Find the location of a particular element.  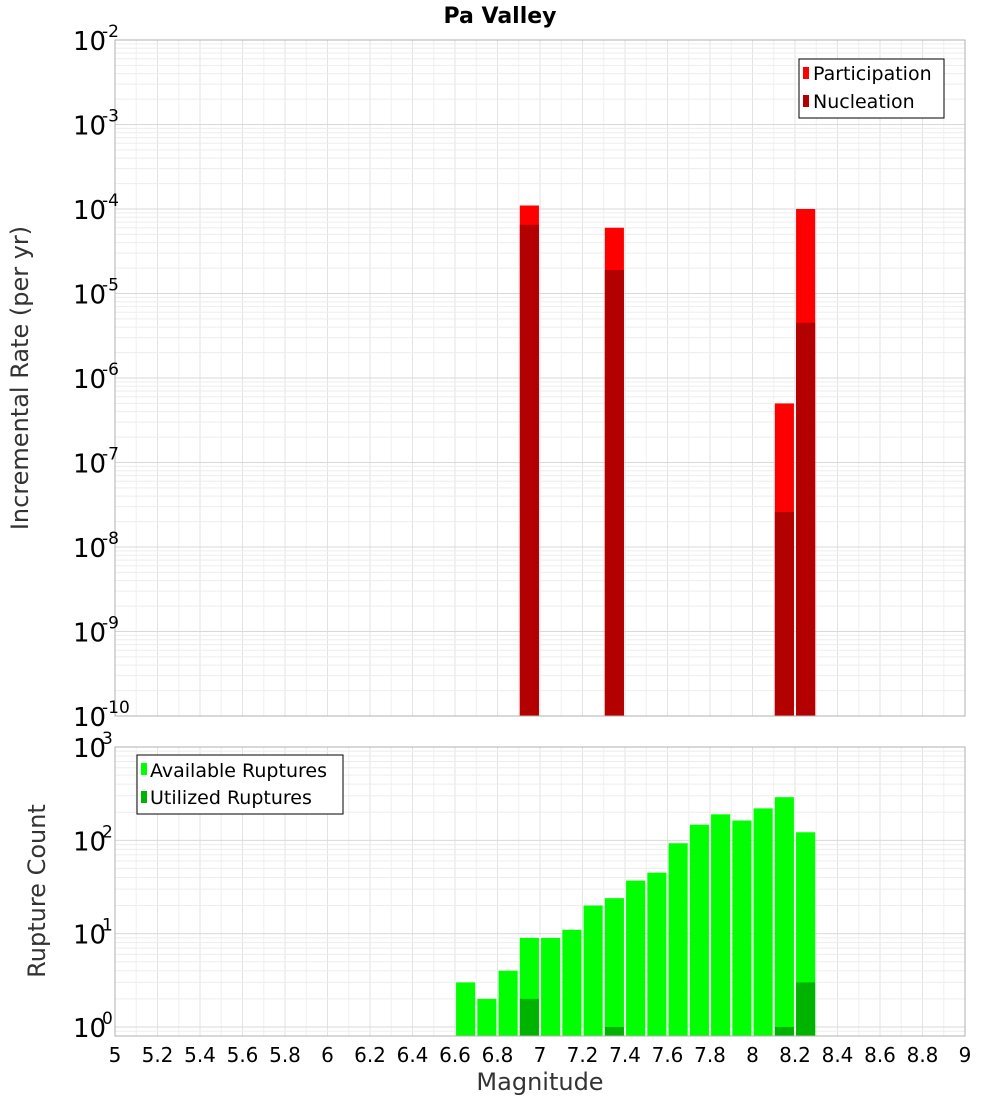

rate-legend: Participation Nucleation is located at coordinates (871, 88).